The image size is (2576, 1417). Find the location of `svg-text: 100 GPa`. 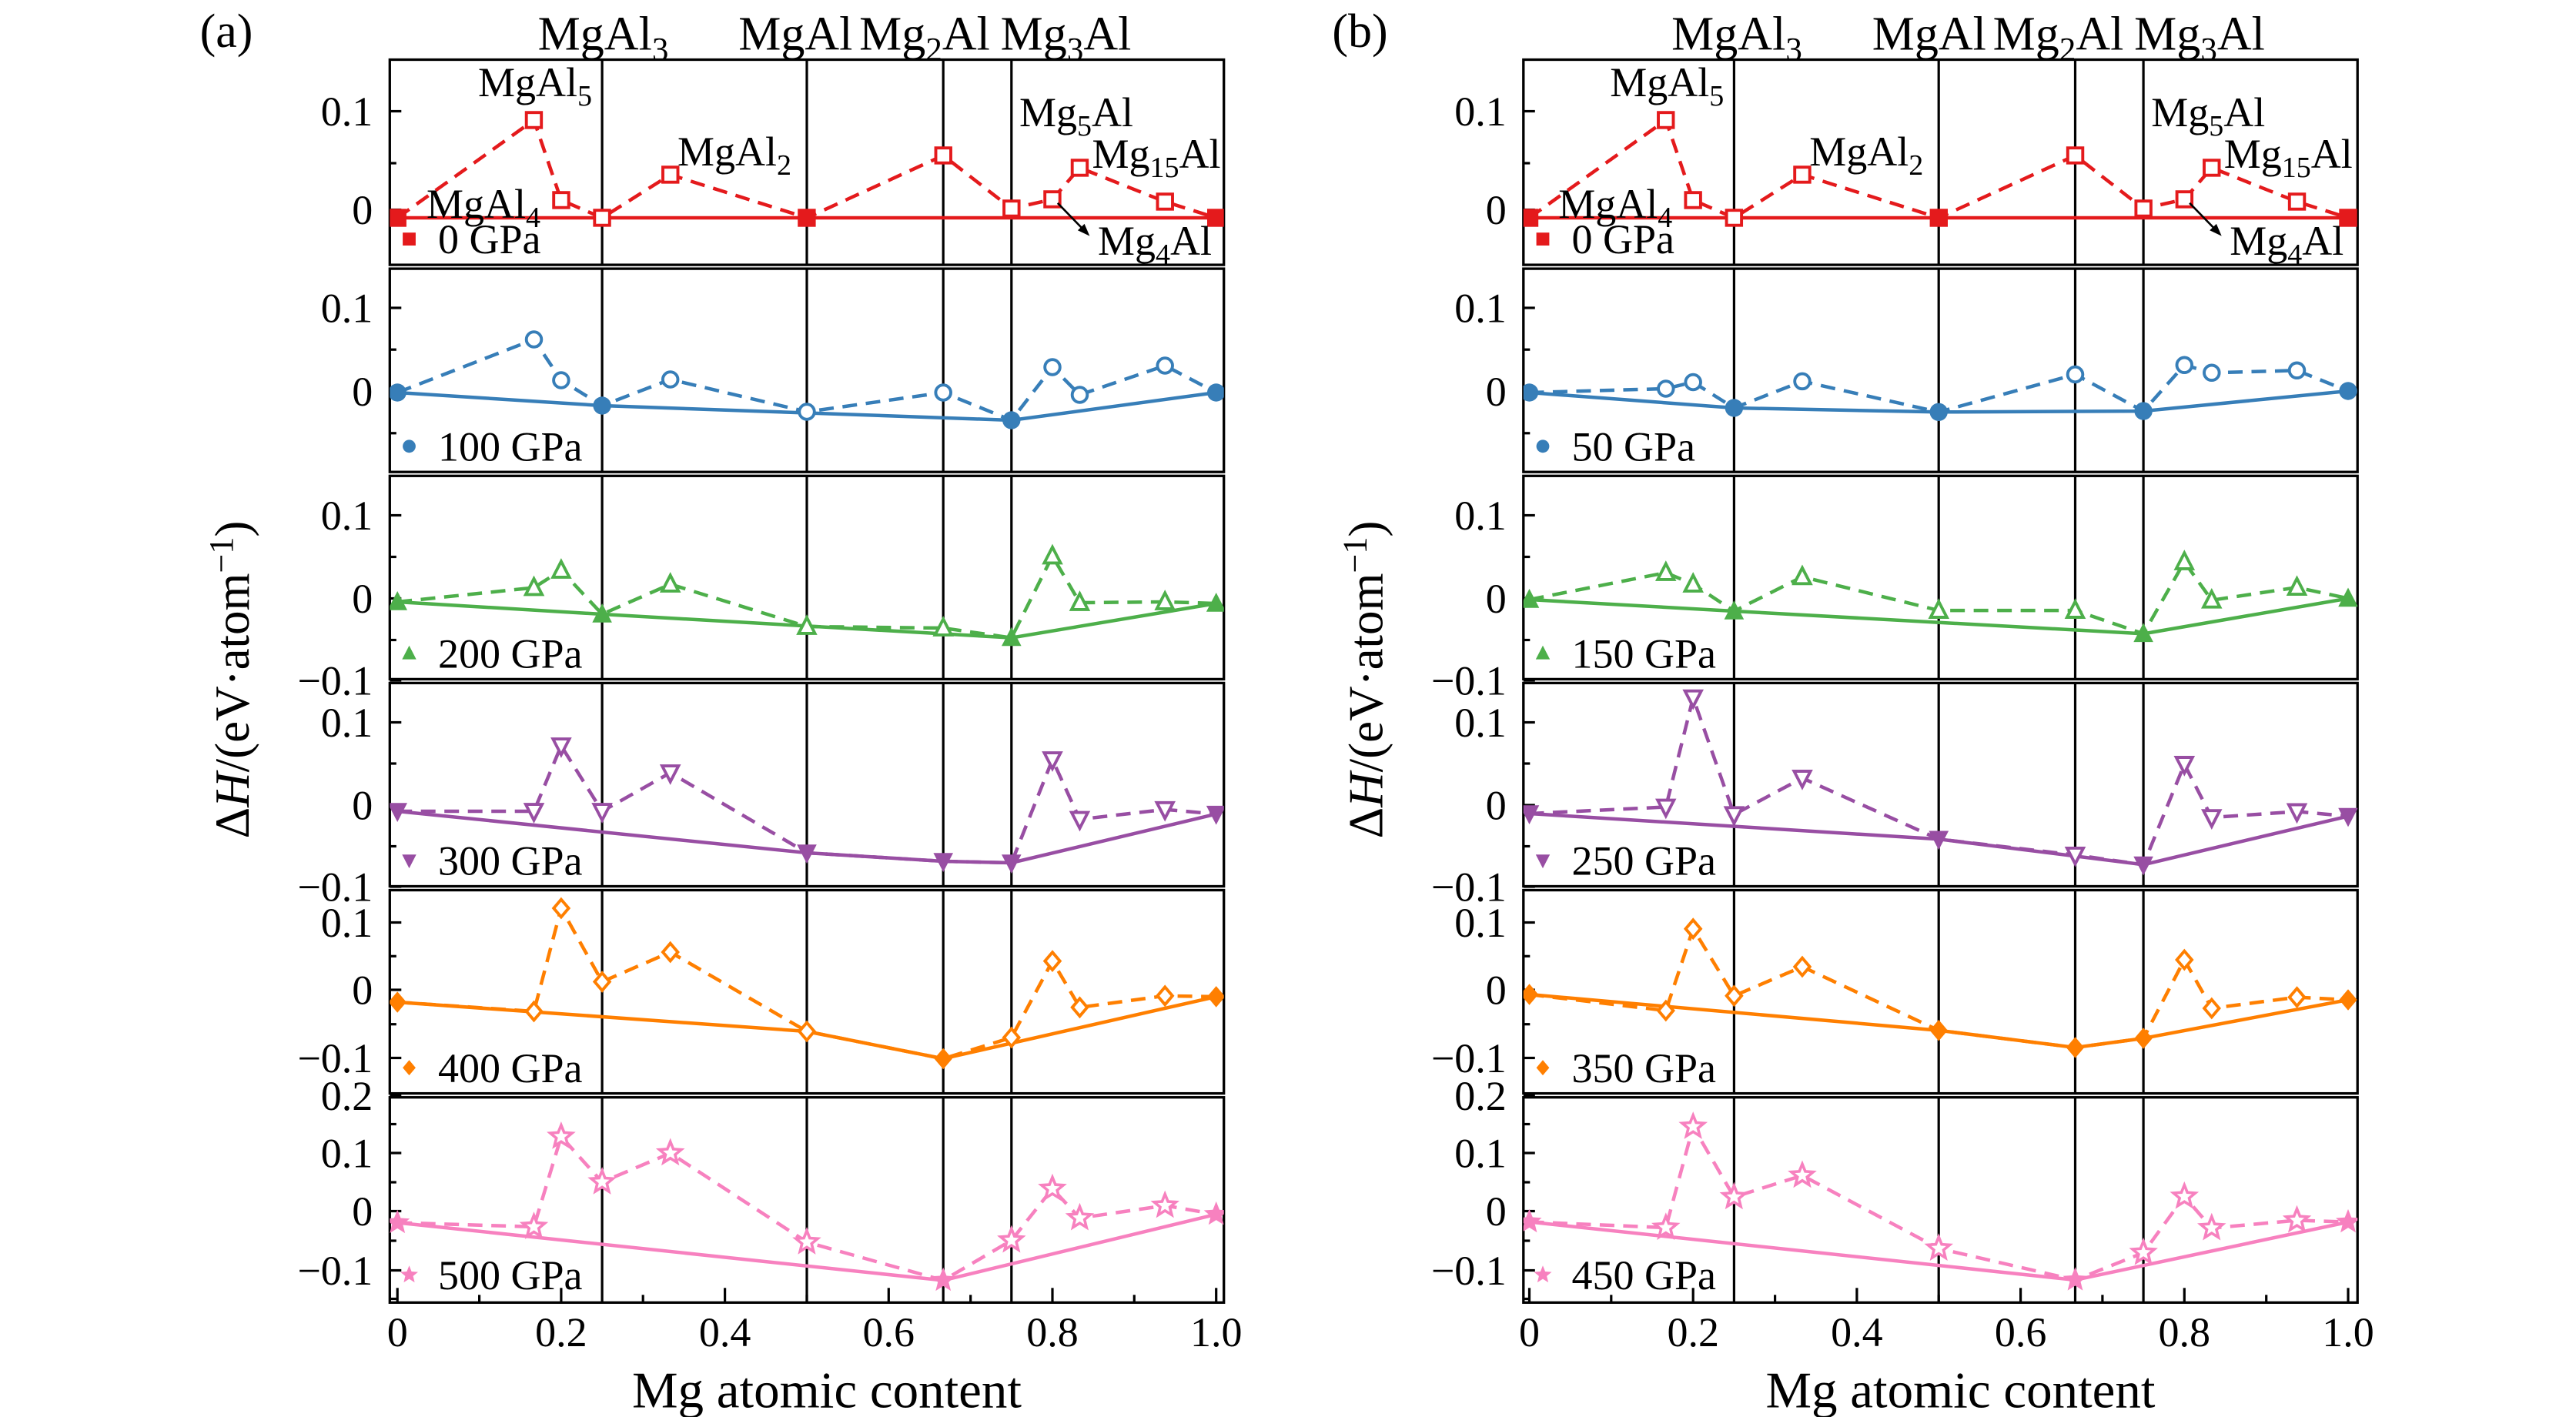

svg-text: 100 GPa is located at coordinates (511, 446).